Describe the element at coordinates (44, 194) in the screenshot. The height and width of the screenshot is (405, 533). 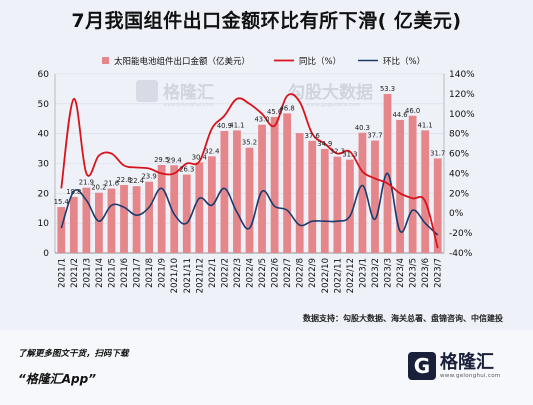
I see `left-axis-tick: 20` at that location.